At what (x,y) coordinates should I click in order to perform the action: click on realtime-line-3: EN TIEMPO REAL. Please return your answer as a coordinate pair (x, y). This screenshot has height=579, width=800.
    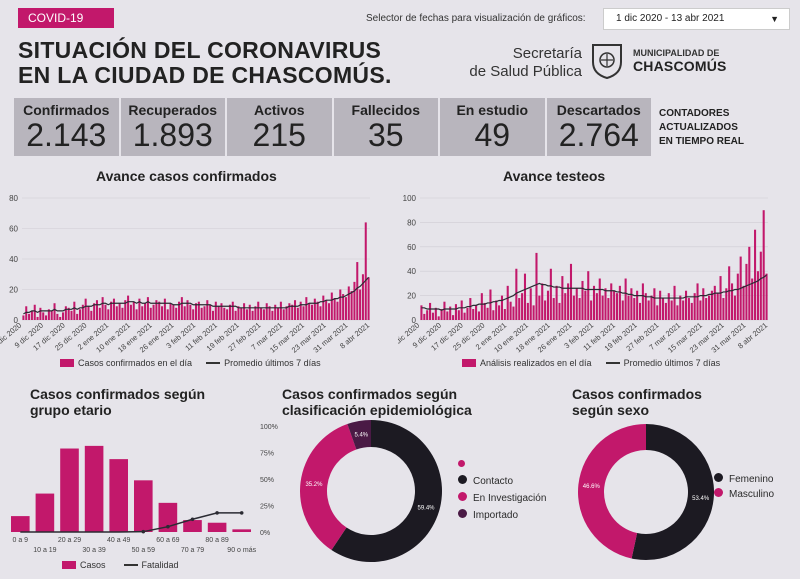
    Looking at the image, I should click on (702, 141).